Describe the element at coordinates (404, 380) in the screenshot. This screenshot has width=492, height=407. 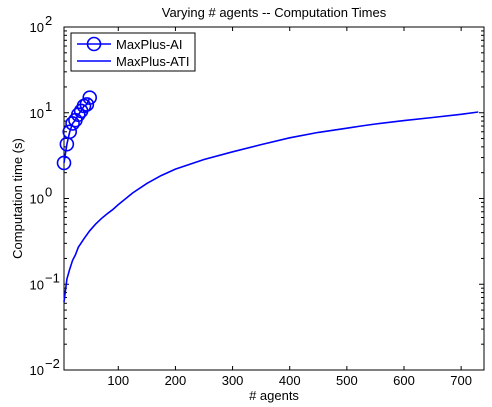
I see `x-tick-label: 600` at that location.